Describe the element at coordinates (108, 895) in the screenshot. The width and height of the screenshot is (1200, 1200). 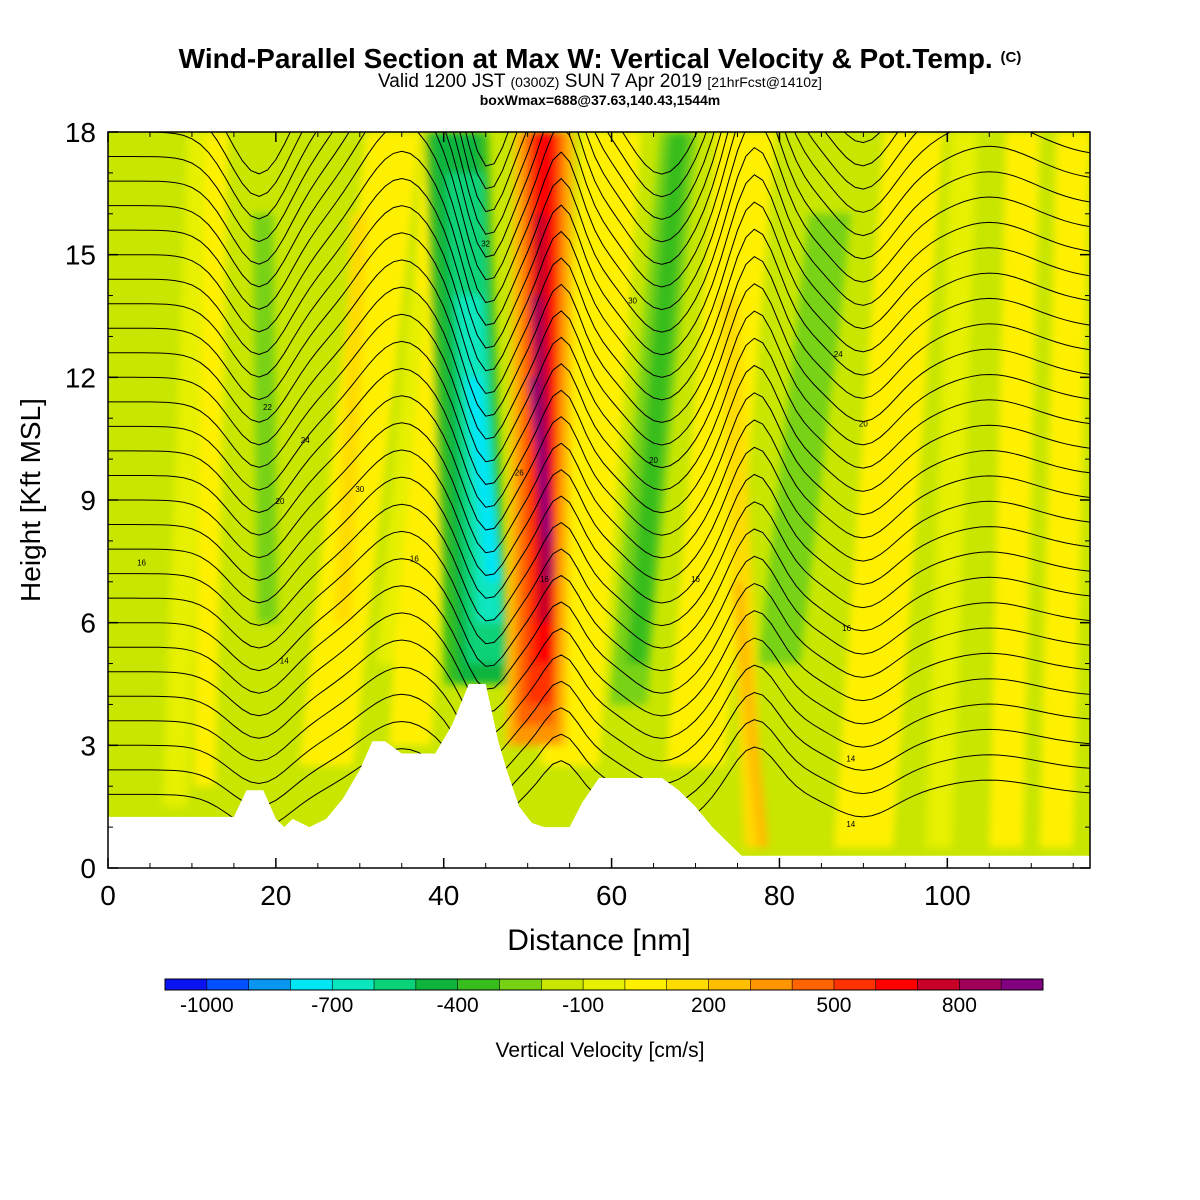
I see `x-tick-label: 0` at that location.